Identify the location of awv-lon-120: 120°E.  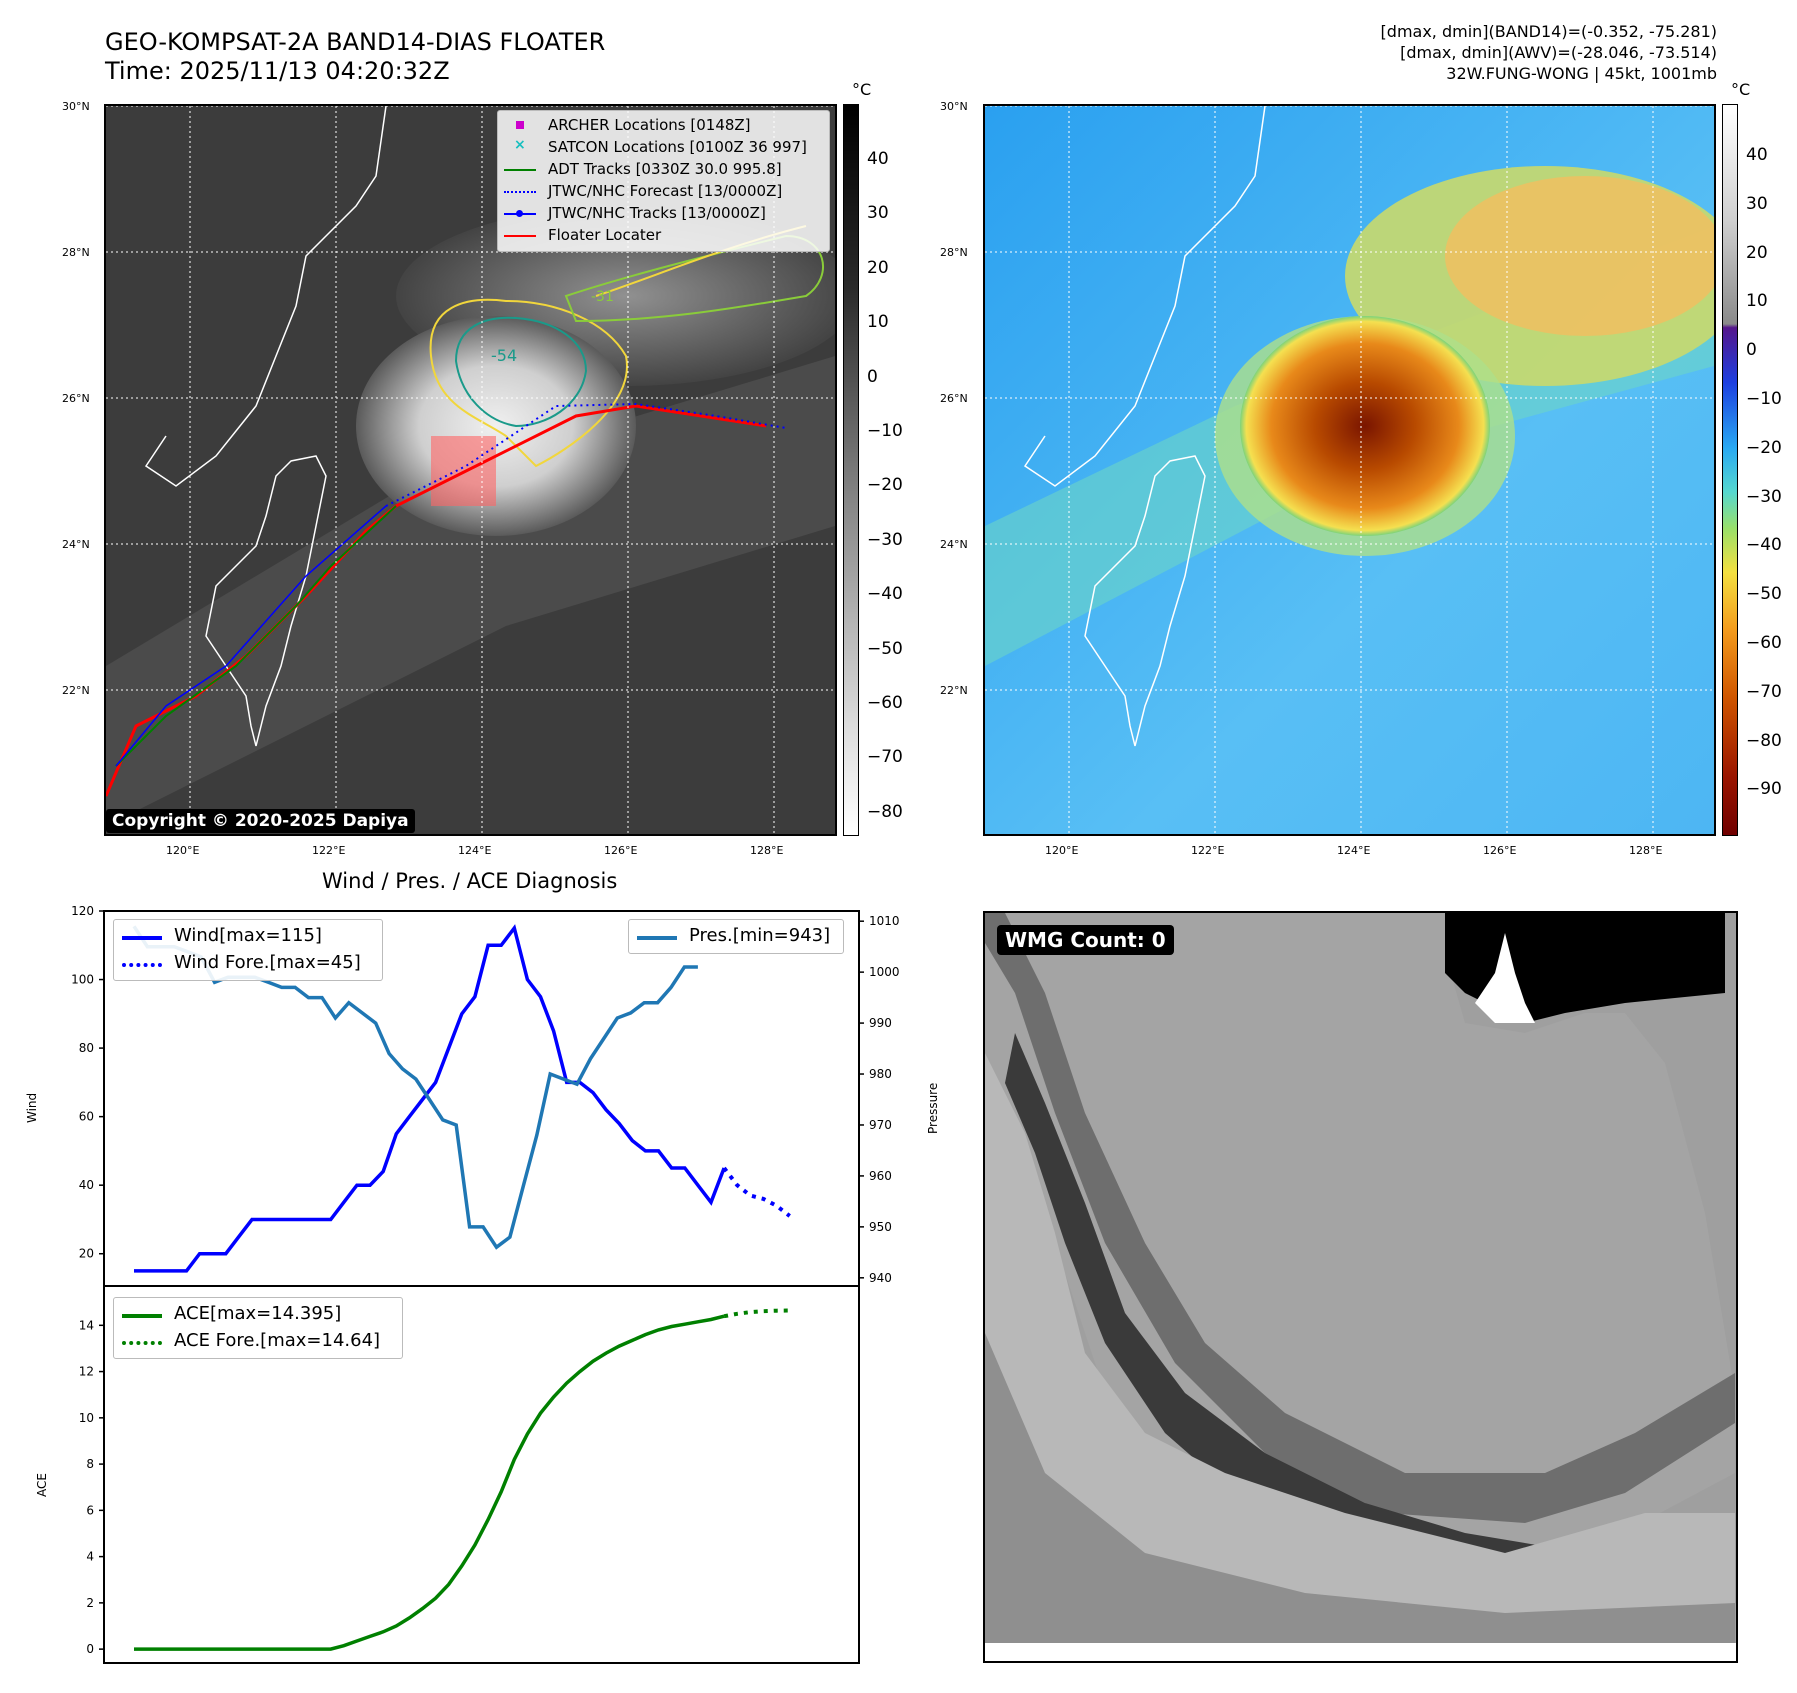
(1062, 850).